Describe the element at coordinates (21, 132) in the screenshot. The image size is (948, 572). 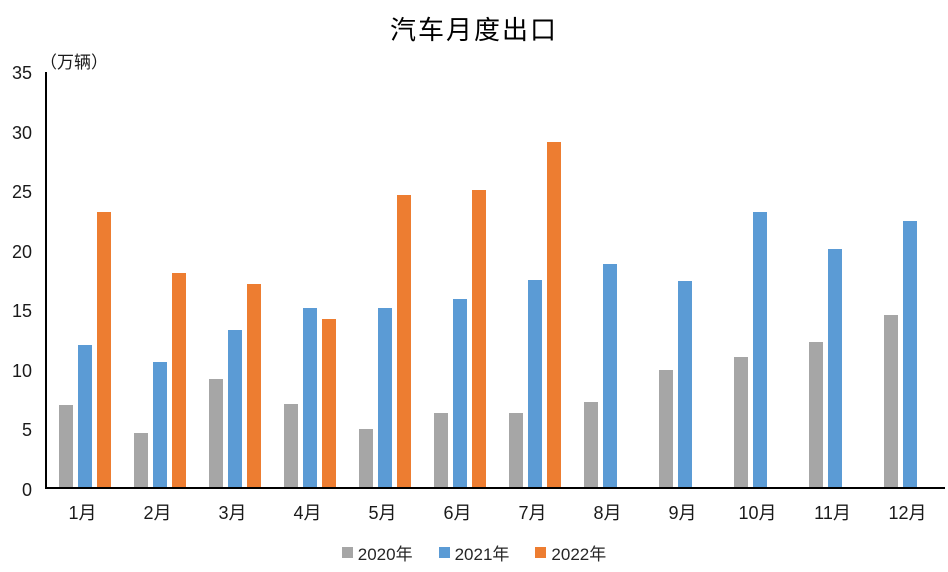
I see `y-axis-tick-label: 30` at that location.